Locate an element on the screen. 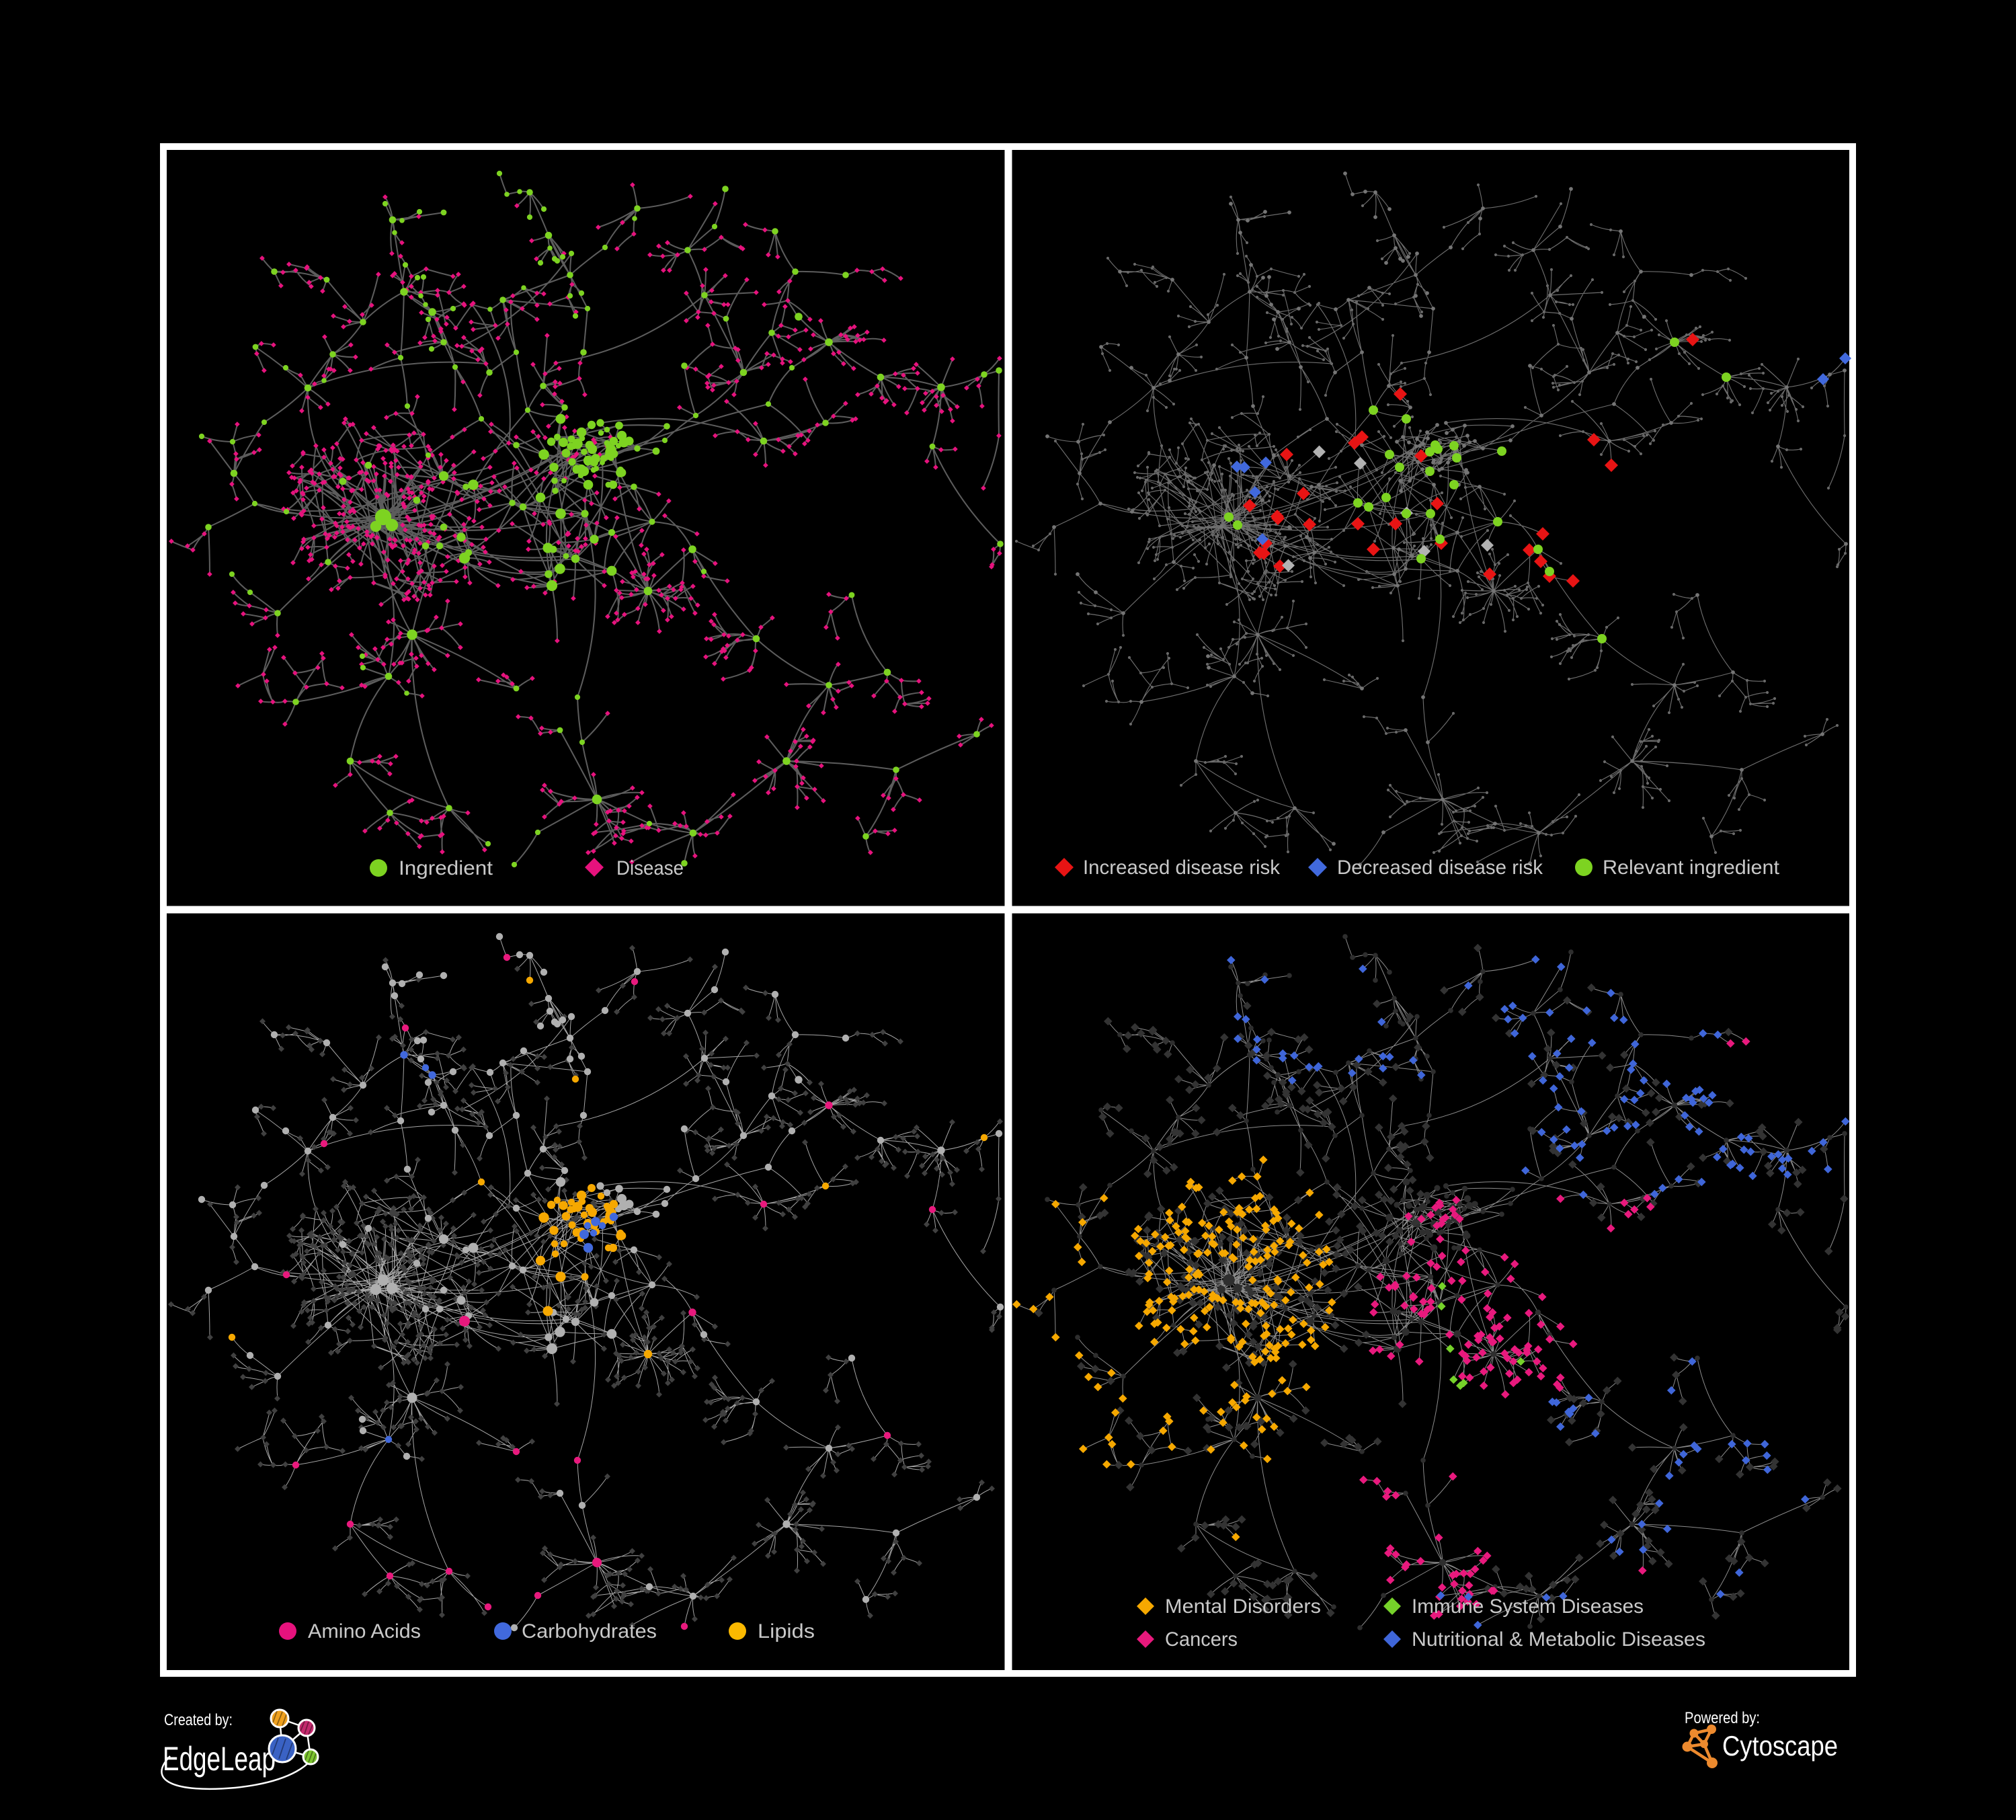 The width and height of the screenshot is (2016, 1820). svg-text: Mental Disorders is located at coordinates (1243, 1606).